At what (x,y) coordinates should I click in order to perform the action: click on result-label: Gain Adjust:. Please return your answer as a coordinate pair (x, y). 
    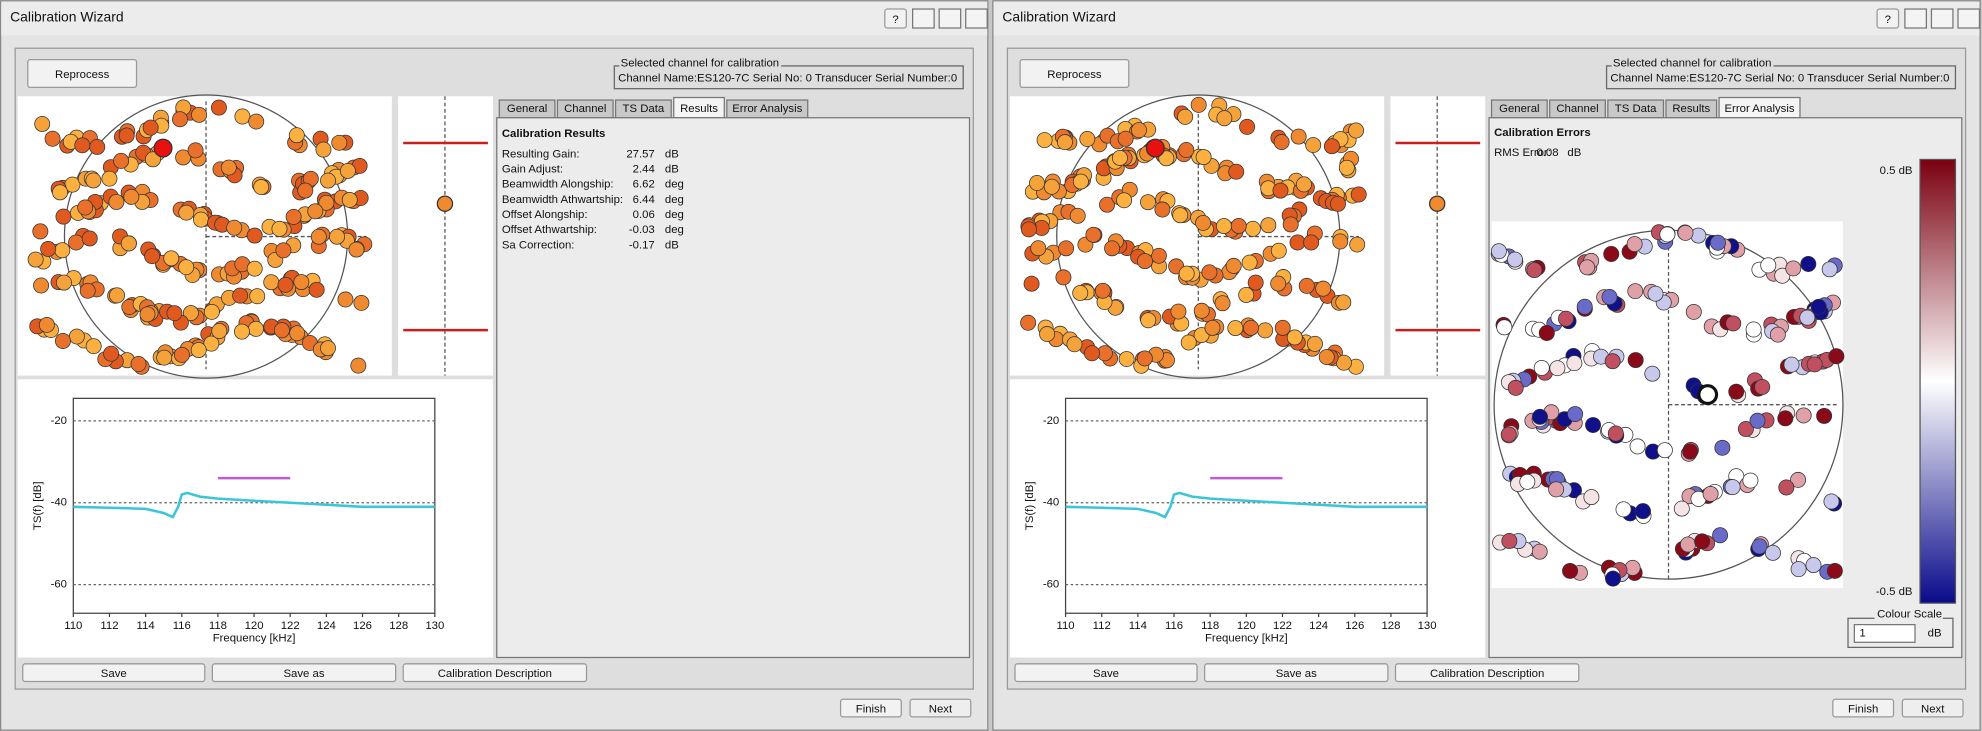
    Looking at the image, I should click on (532, 170).